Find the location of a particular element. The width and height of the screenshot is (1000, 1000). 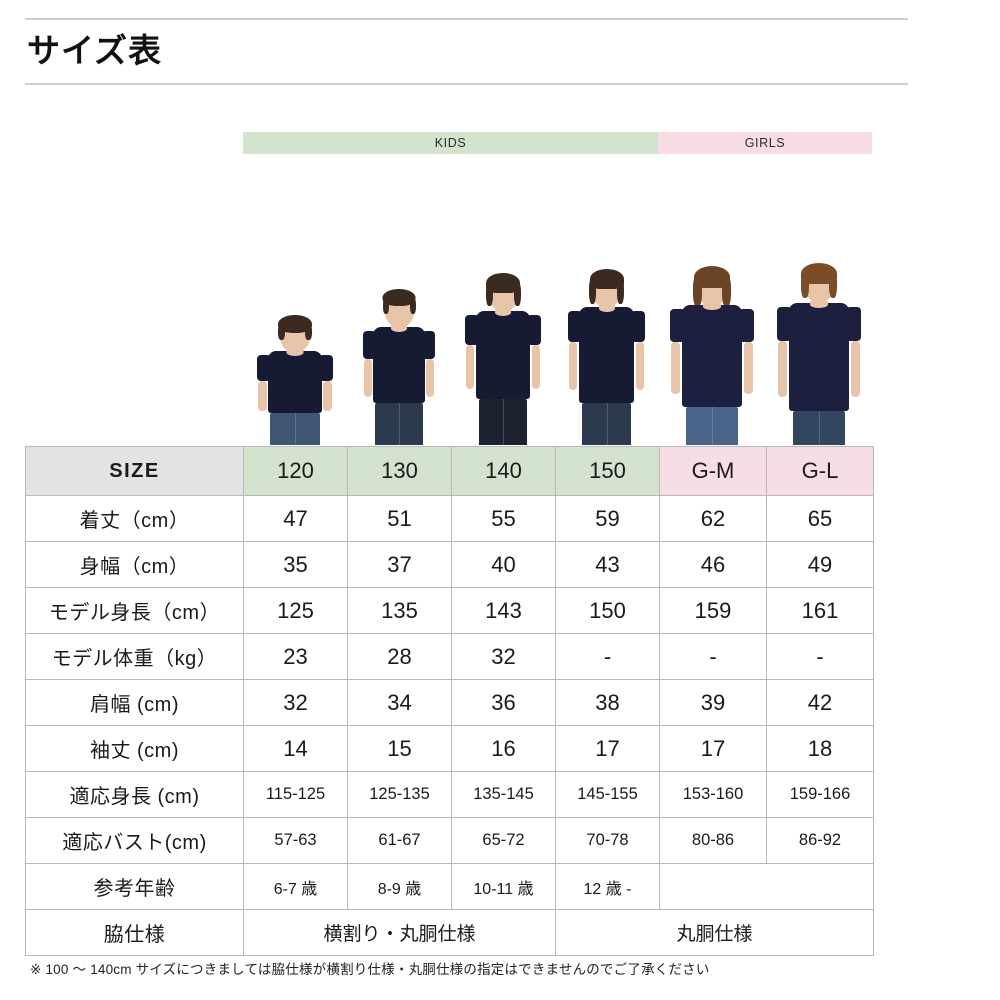

cell-value: 49 is located at coordinates (820, 564).